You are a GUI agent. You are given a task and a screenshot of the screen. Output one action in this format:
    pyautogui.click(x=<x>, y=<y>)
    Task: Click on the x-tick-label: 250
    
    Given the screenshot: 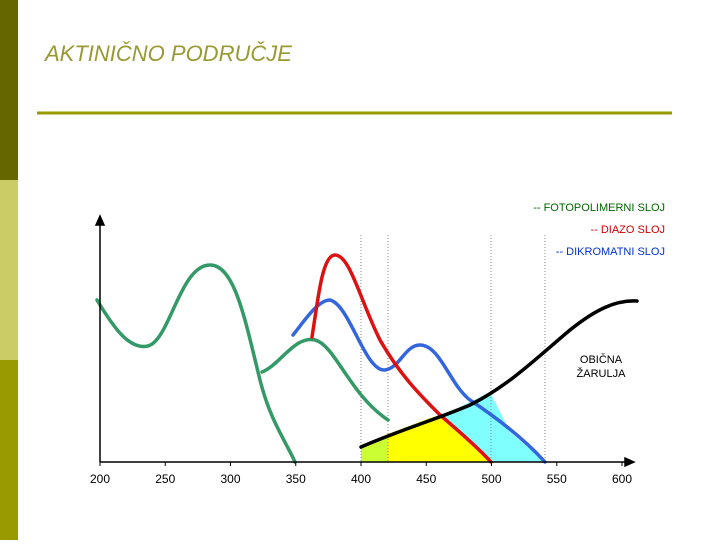 What is the action you would take?
    pyautogui.click(x=165, y=479)
    